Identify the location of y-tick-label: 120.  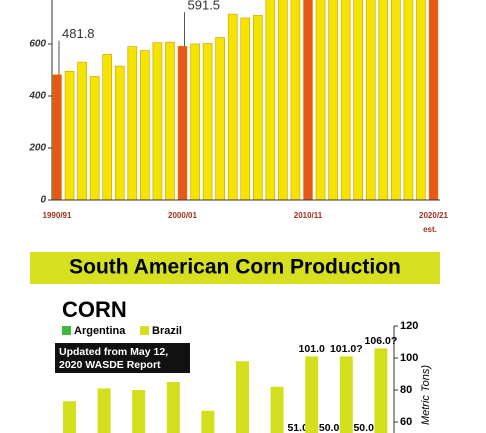
(409, 326).